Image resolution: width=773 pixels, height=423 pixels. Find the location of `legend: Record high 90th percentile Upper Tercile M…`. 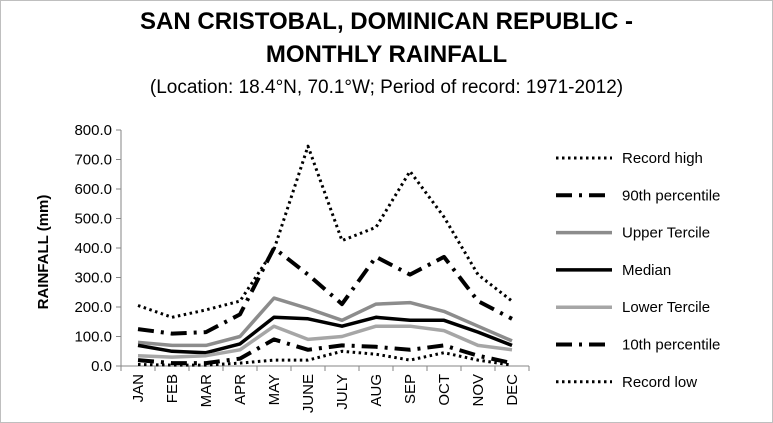

legend: Record high 90th percentile Upper Tercile M… is located at coordinates (638, 270).